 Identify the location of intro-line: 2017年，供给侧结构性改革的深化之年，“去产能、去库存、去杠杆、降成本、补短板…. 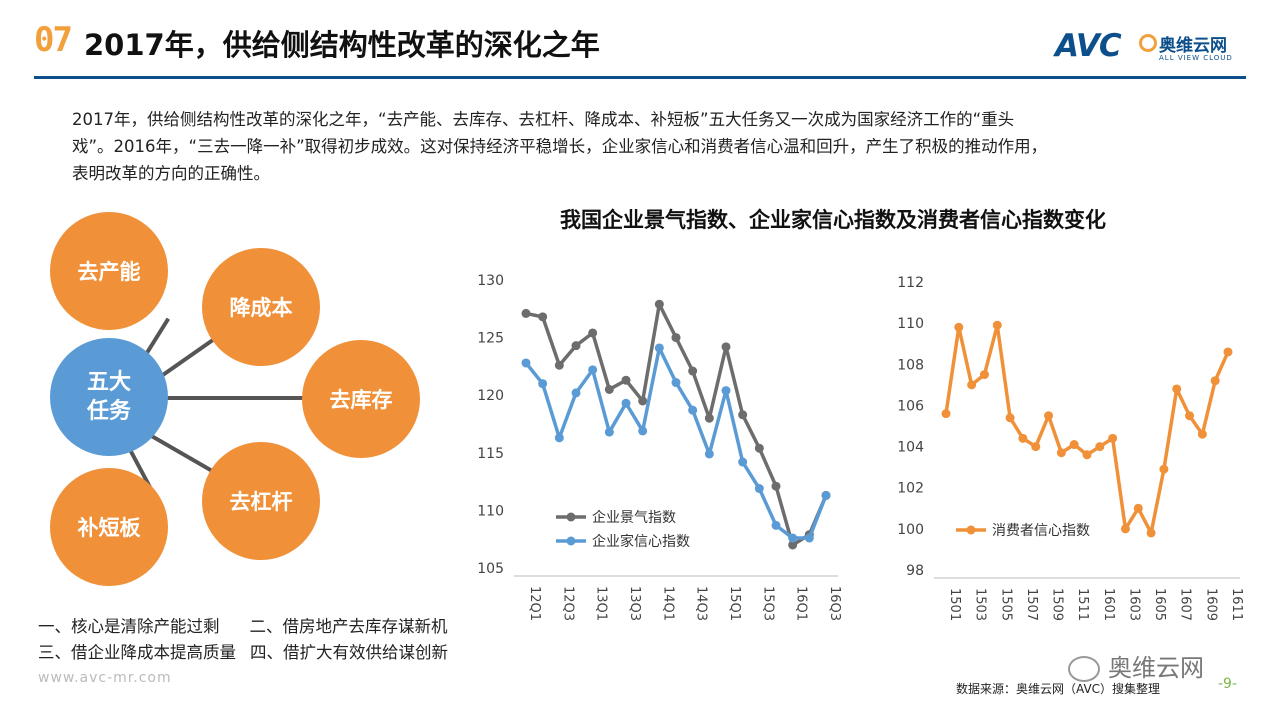
(543, 119).